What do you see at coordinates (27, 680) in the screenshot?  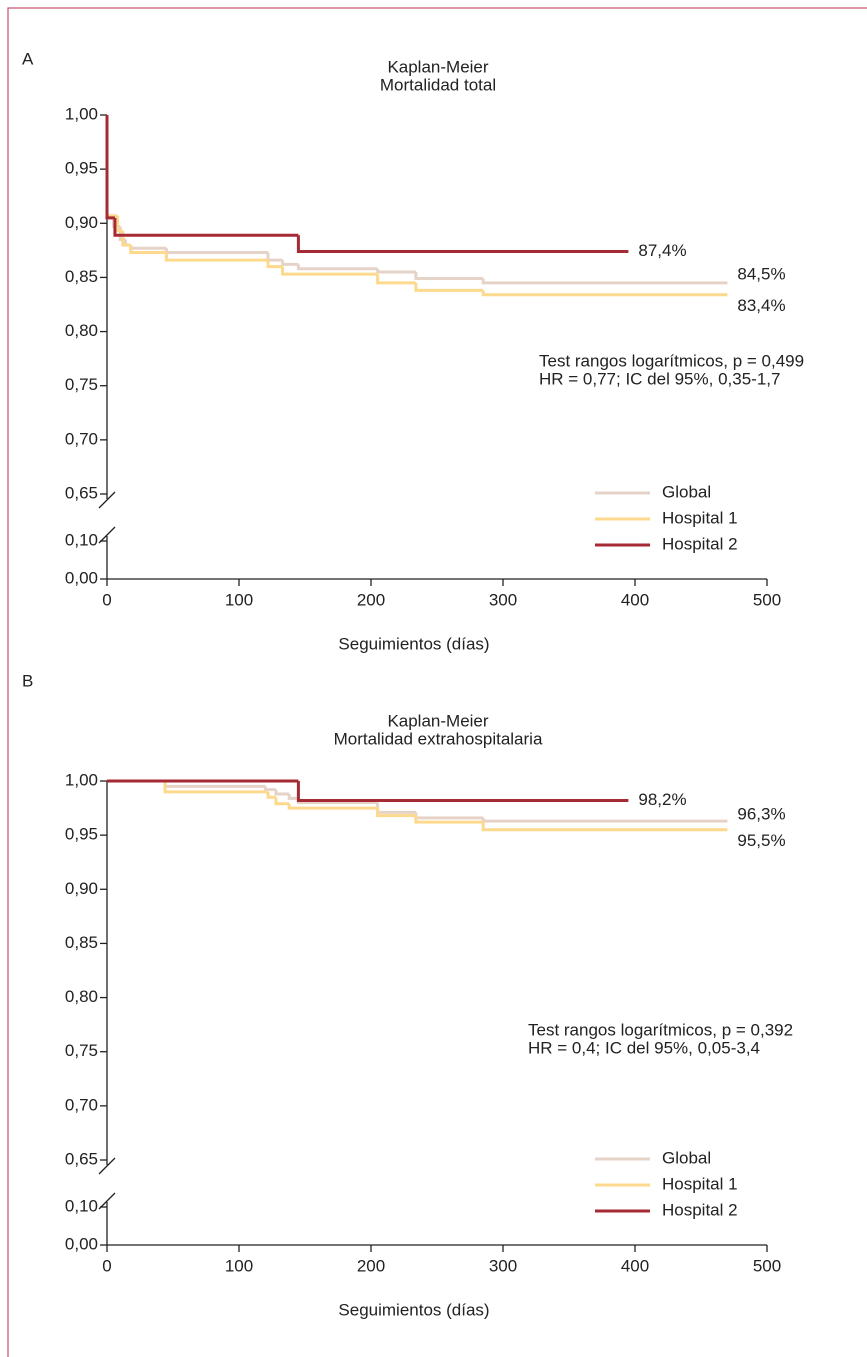 I see `panel-label: B` at bounding box center [27, 680].